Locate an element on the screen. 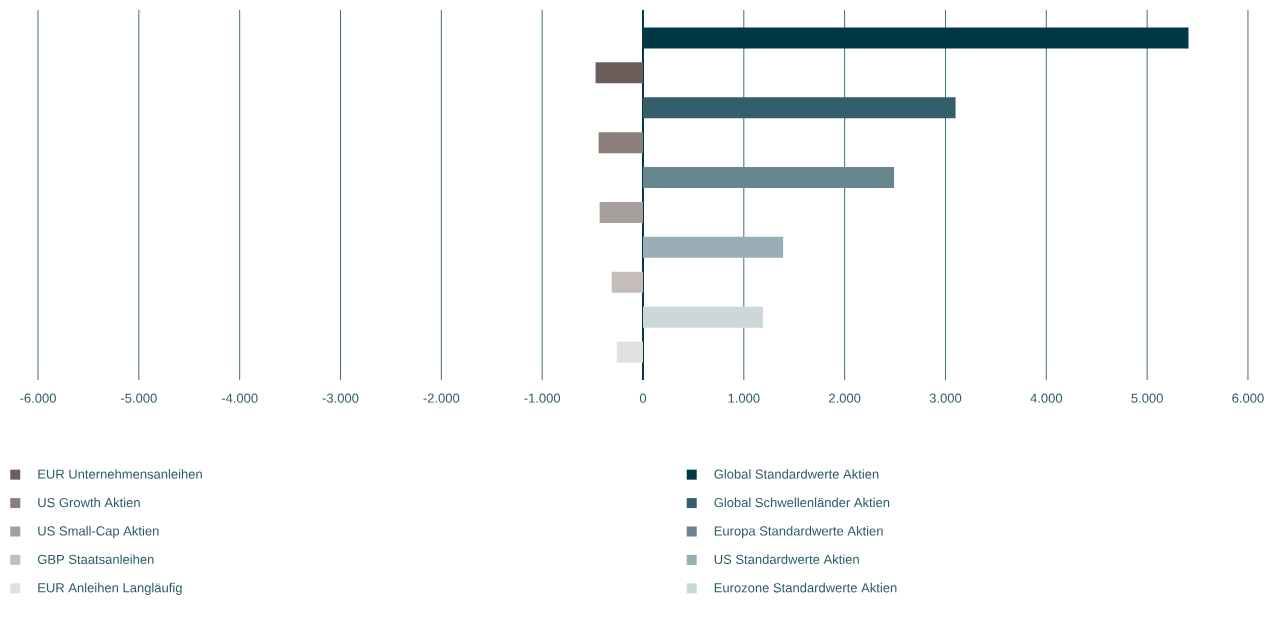  legend-label: EUR Anleihen Langläufig is located at coordinates (110, 588).